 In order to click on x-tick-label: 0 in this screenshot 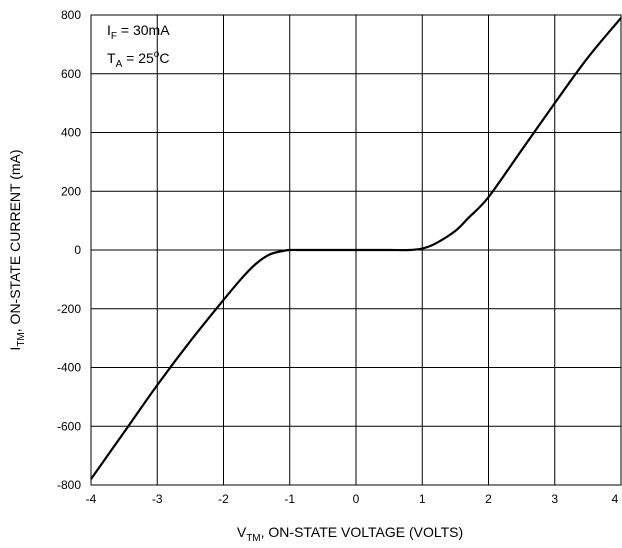, I will do `click(356, 499)`.